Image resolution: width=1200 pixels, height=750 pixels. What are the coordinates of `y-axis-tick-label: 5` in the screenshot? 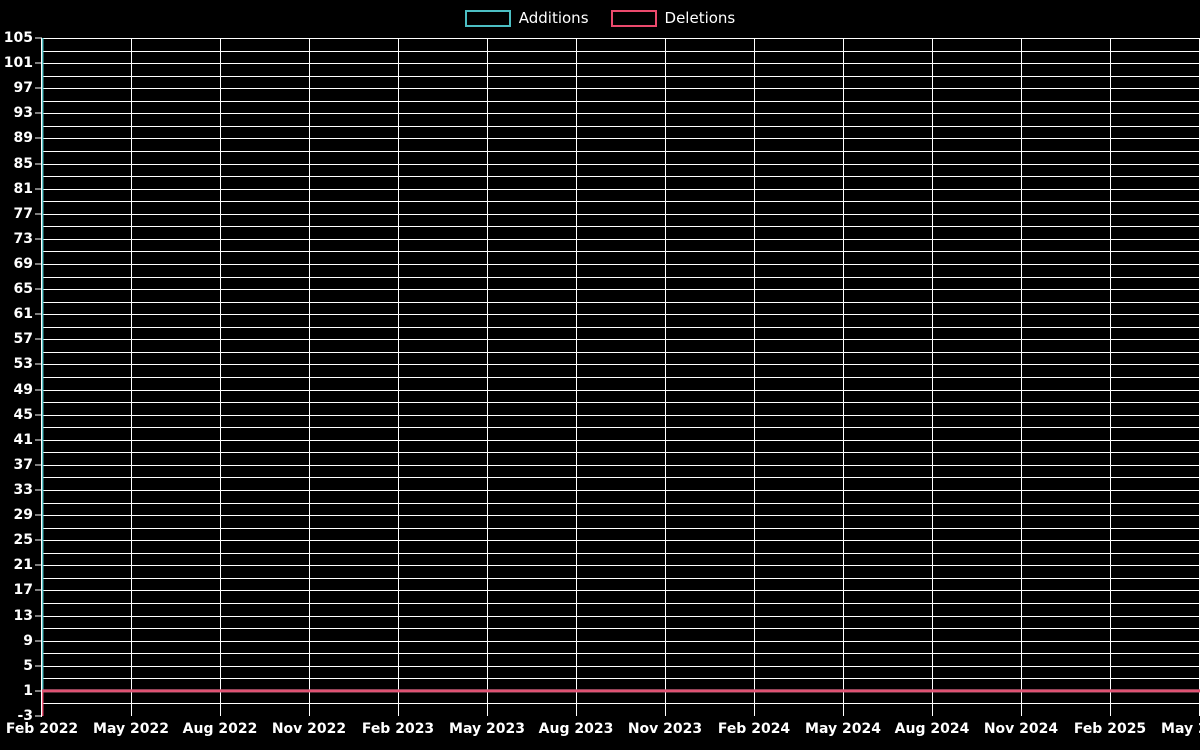 It's located at (28, 665).